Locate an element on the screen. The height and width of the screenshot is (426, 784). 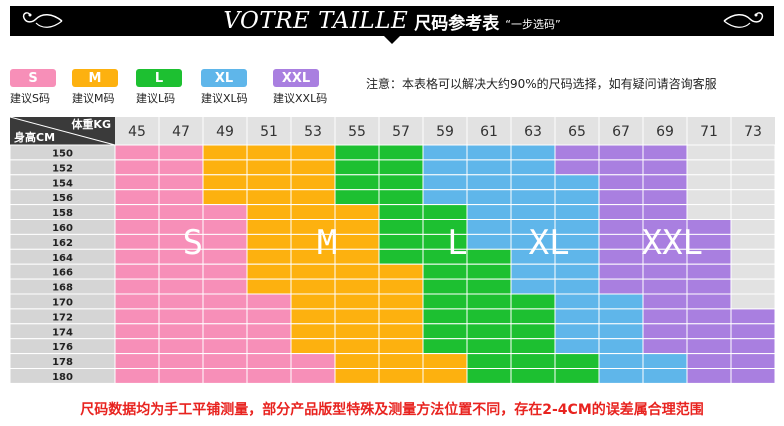
weight-header-55: 55 is located at coordinates (357, 132).